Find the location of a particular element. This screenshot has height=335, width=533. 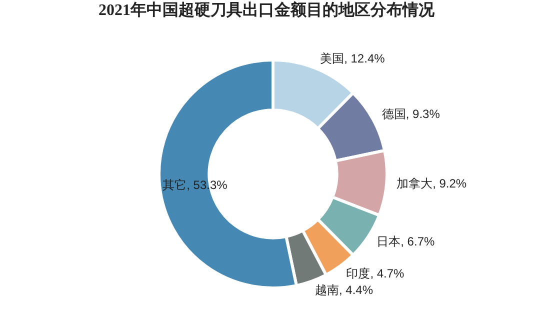

chart-title: 2021年中国超硬刀具出口金额目的地区分布情况 is located at coordinates (267, 10).